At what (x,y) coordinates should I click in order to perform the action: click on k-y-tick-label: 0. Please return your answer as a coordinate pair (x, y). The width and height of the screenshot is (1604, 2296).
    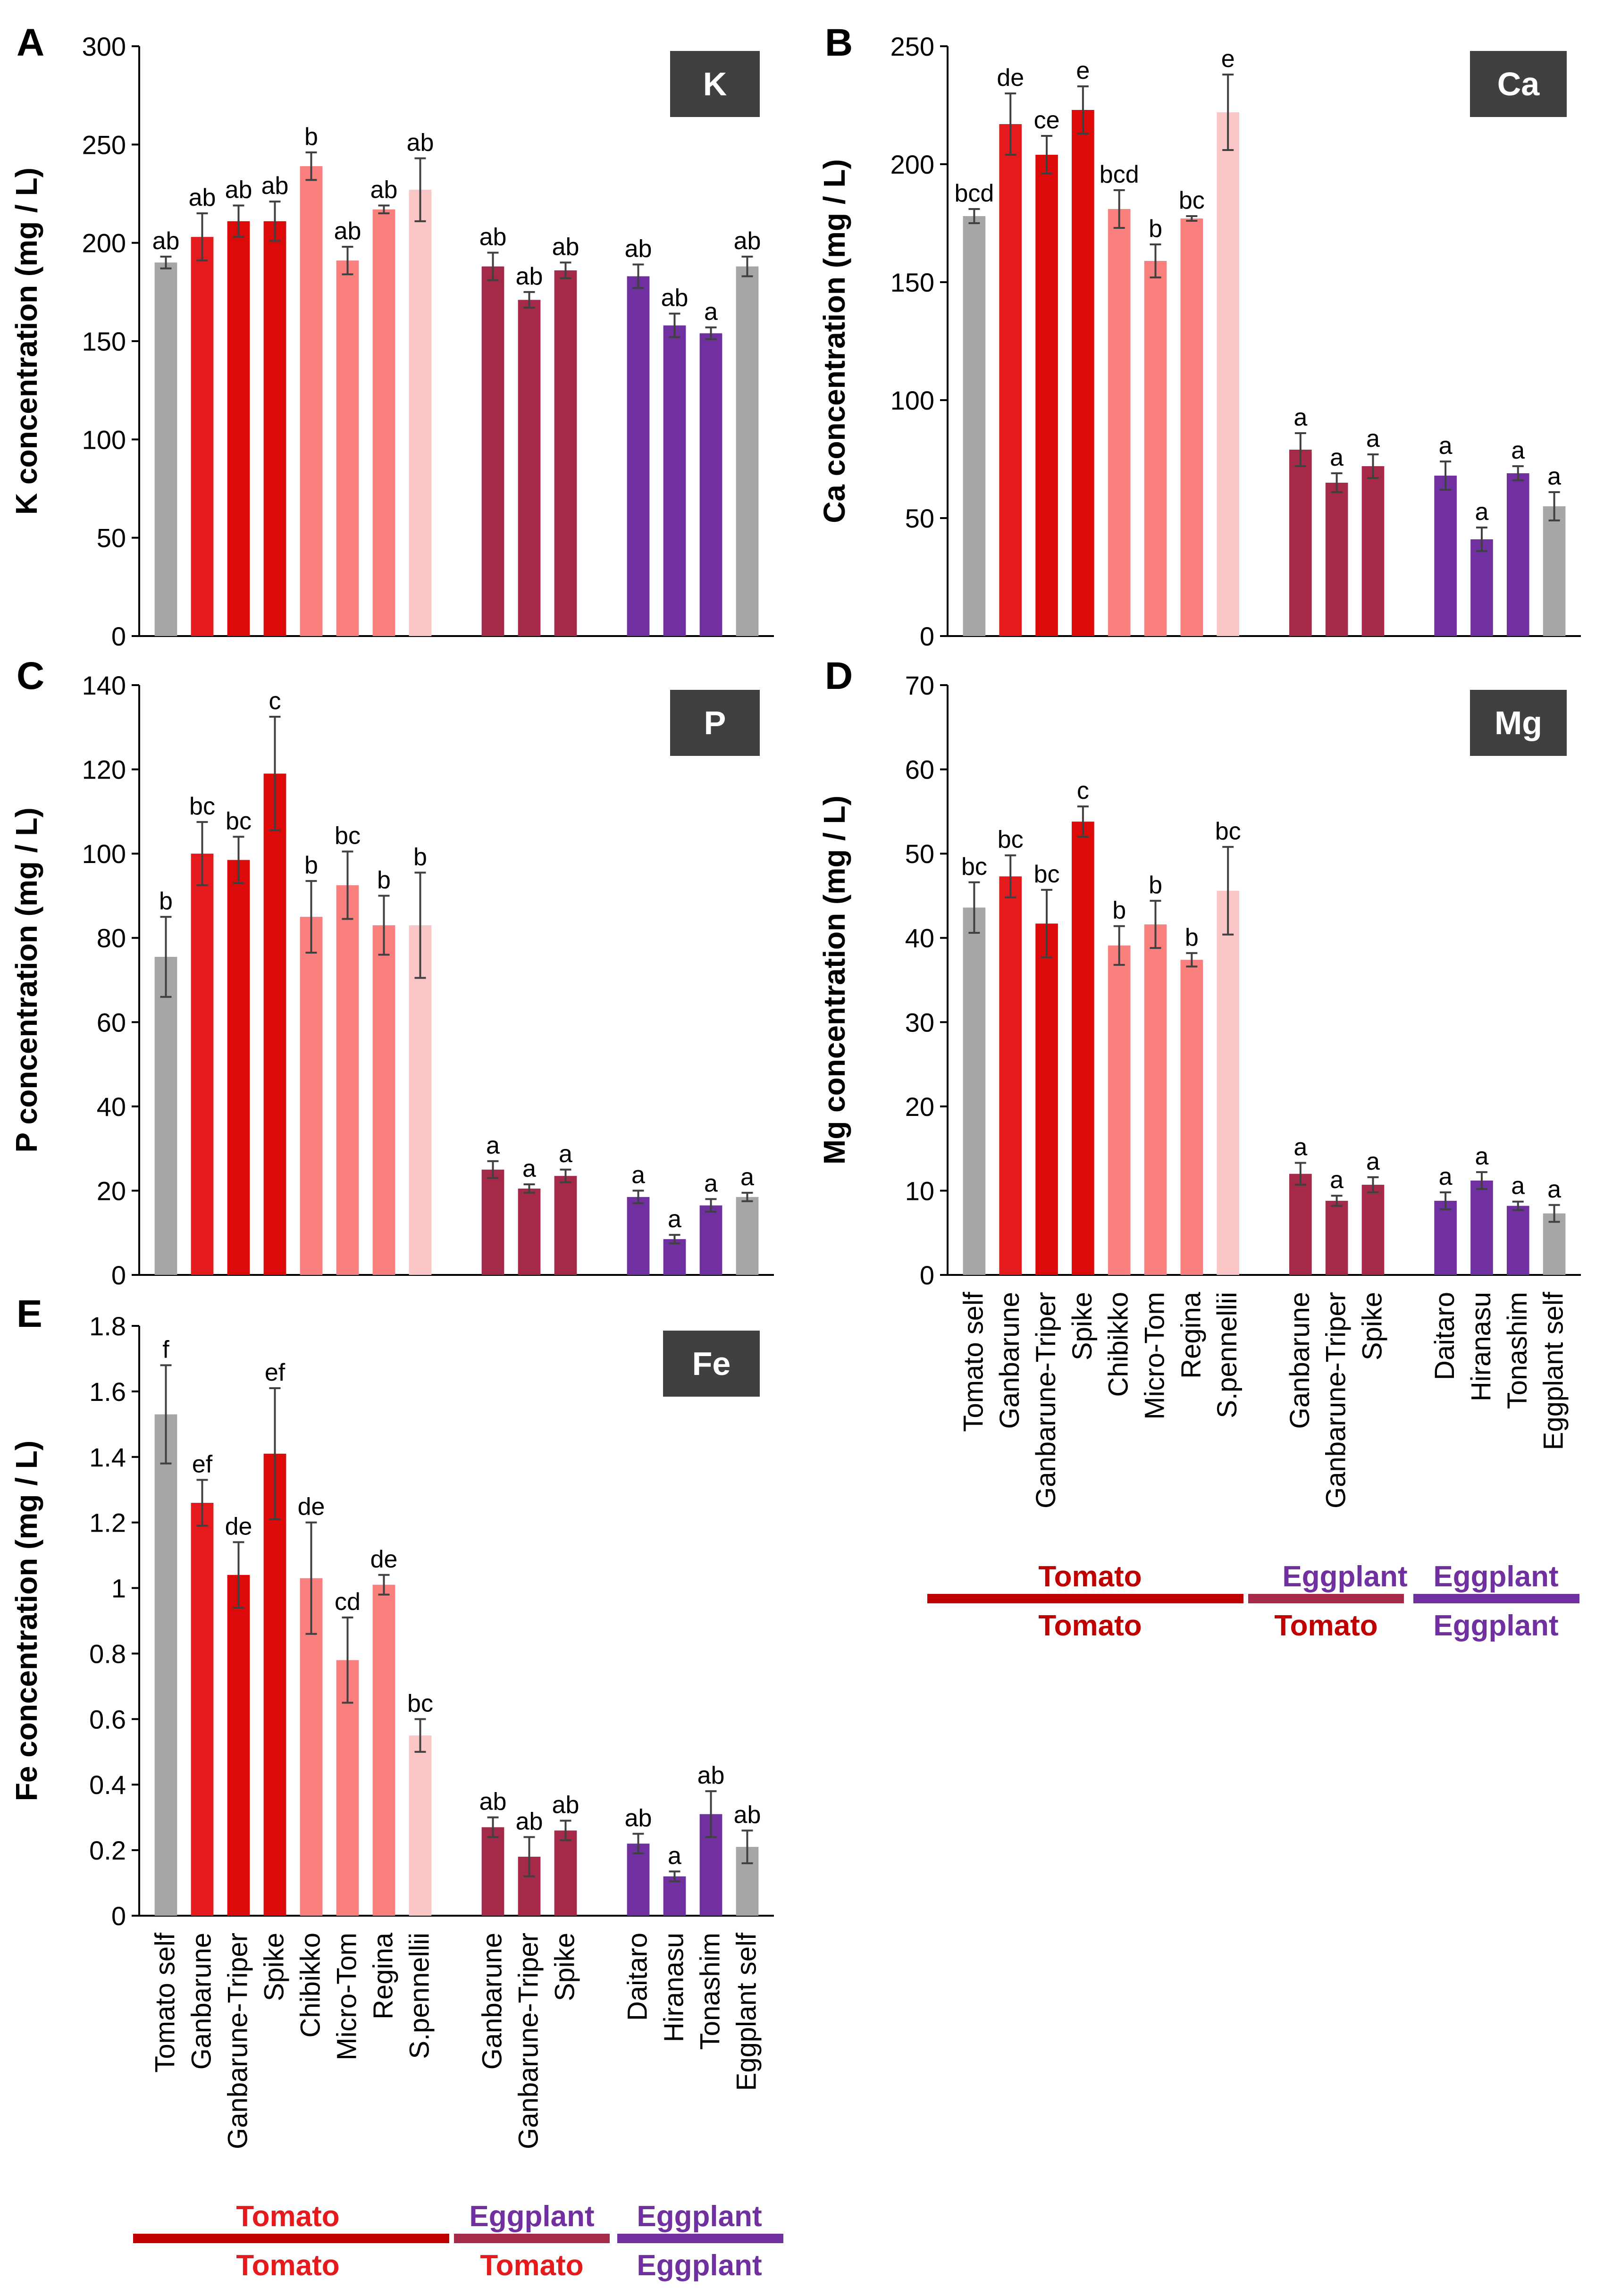
    Looking at the image, I should click on (119, 636).